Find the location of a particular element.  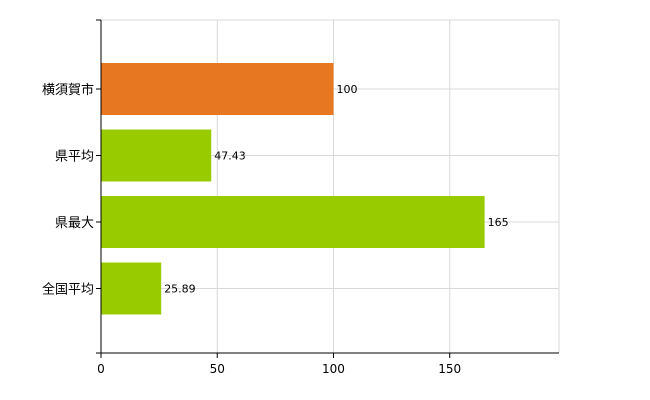

data-label-2: 165 is located at coordinates (498, 222).